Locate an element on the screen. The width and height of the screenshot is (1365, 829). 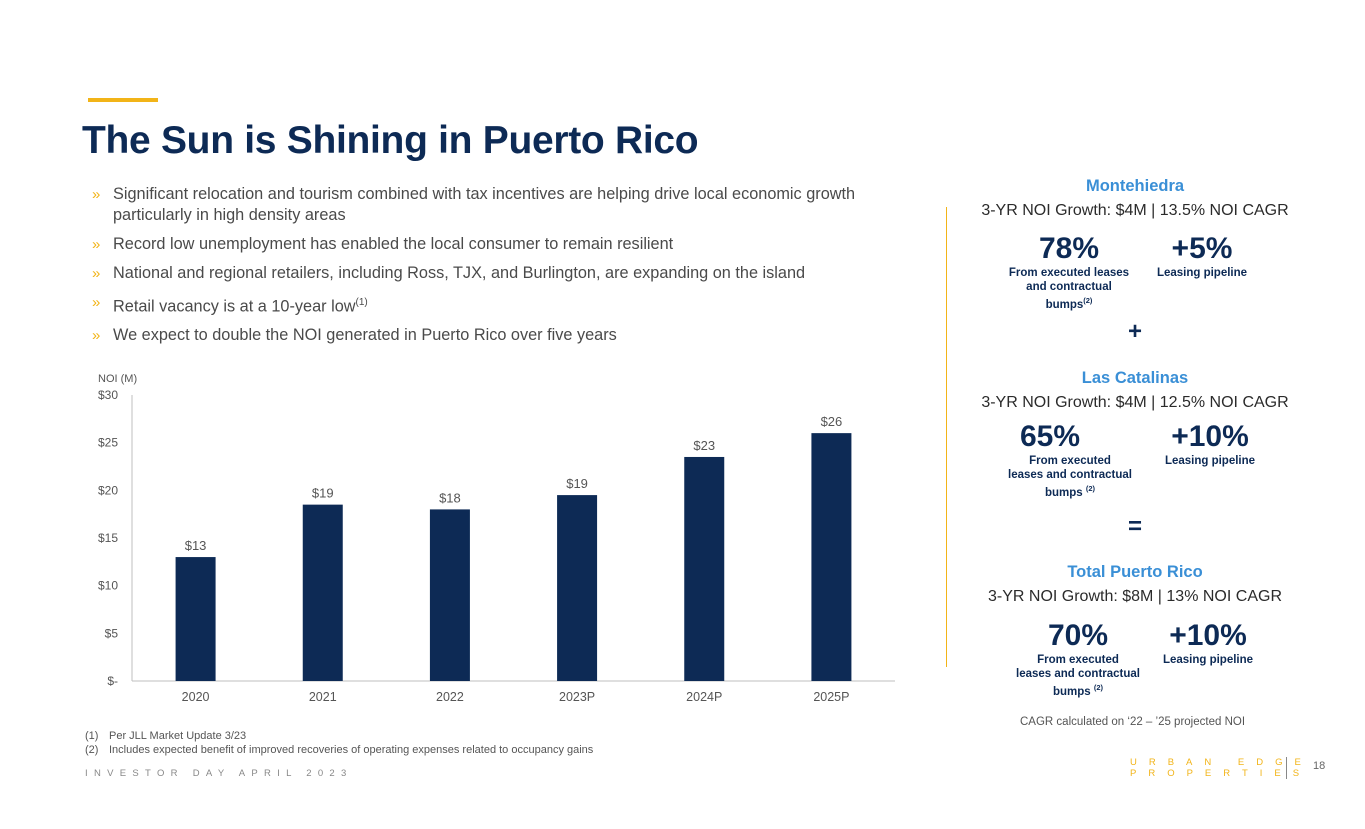
x-tick-label: 2024P is located at coordinates (704, 697).